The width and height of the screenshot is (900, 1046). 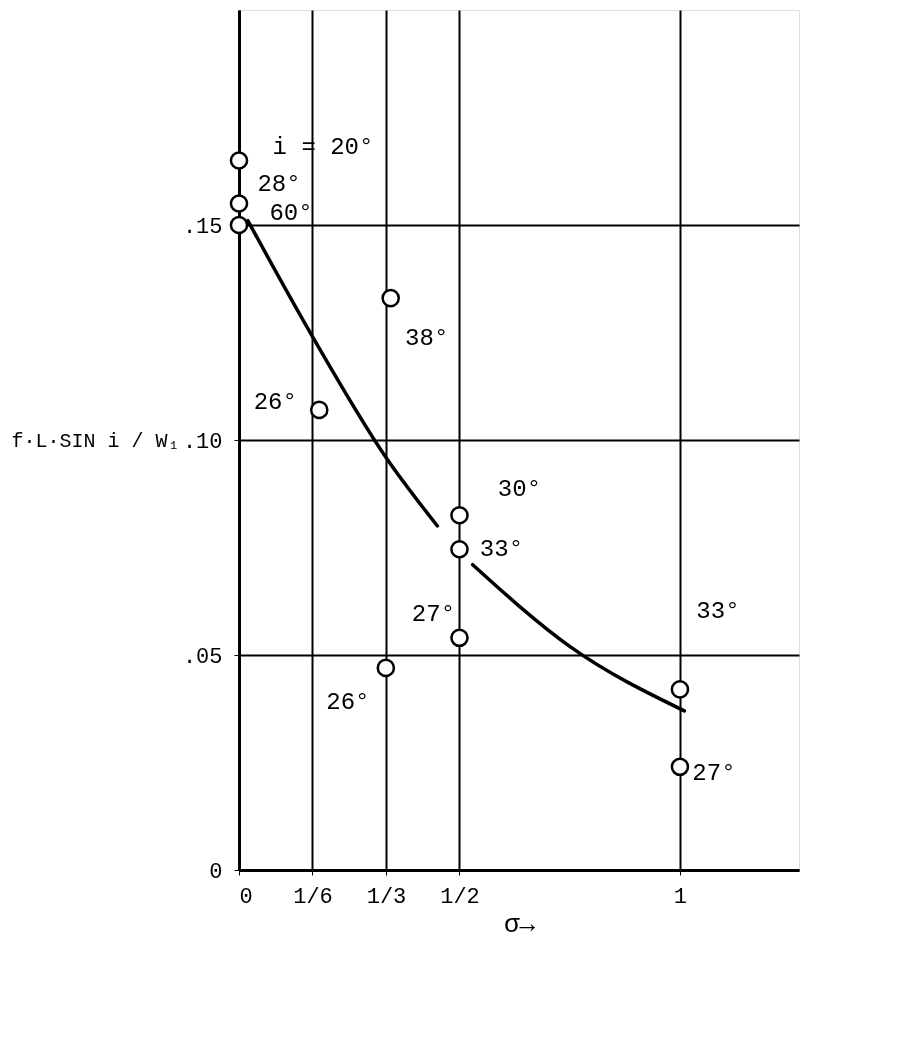 I want to click on y-tick-label: .10, so click(x=202, y=442).